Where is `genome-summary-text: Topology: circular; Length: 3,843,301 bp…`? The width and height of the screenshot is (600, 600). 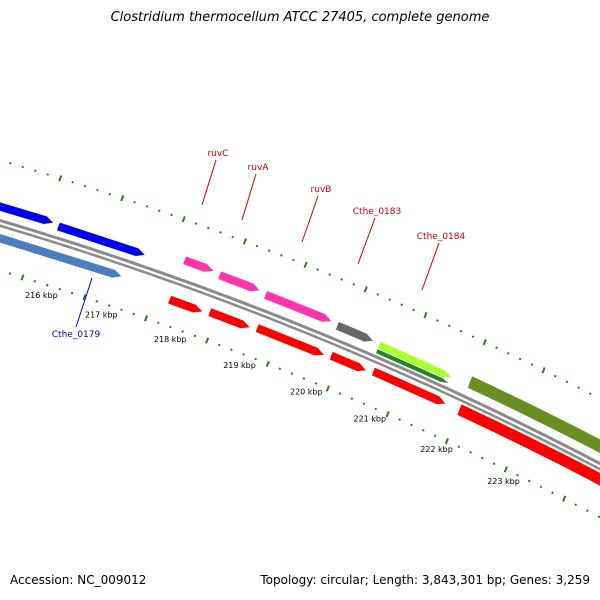 genome-summary-text: Topology: circular; Length: 3,843,301 bp… is located at coordinates (425, 580).